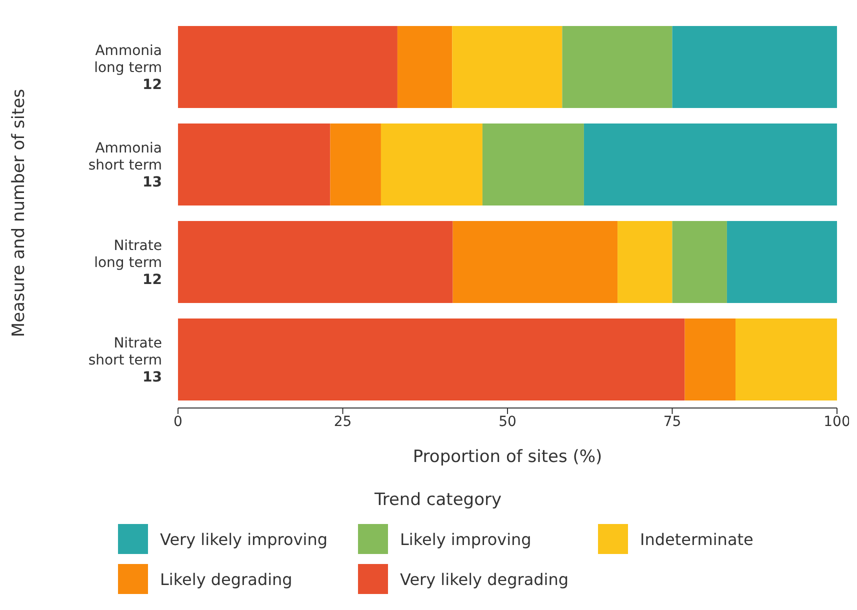 The width and height of the screenshot is (857, 610). What do you see at coordinates (128, 263) in the screenshot?
I see `y-tick-label: Nitrate long term 12` at bounding box center [128, 263].